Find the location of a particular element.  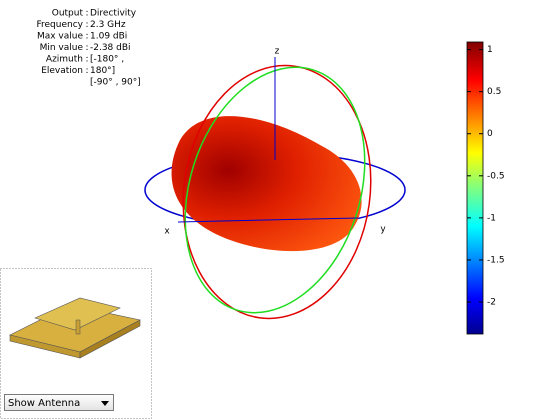

xy-axis is located at coordinates (268, 220).